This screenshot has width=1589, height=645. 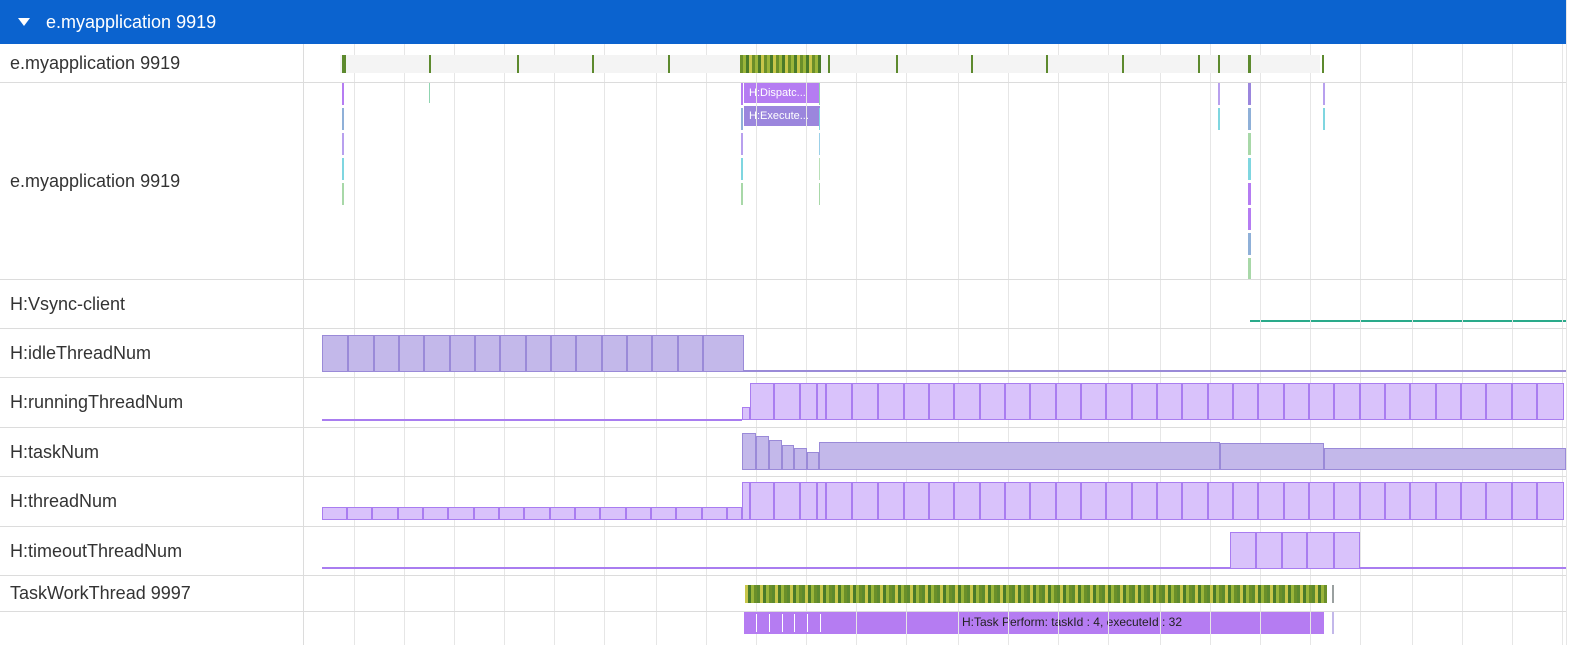 What do you see at coordinates (935, 452) in the screenshot?
I see `lane-track` at bounding box center [935, 452].